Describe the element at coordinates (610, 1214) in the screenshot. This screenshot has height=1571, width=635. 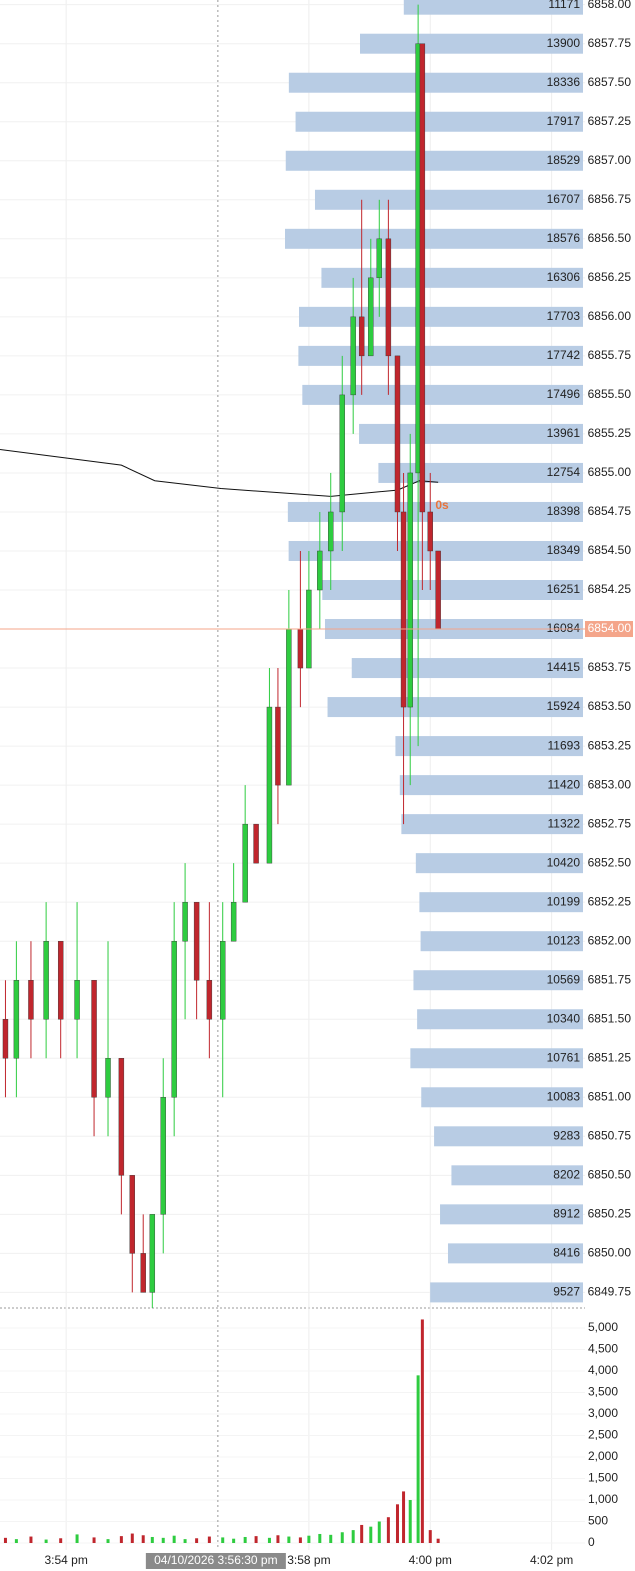
I see `y-tick-label: 6850.25` at that location.